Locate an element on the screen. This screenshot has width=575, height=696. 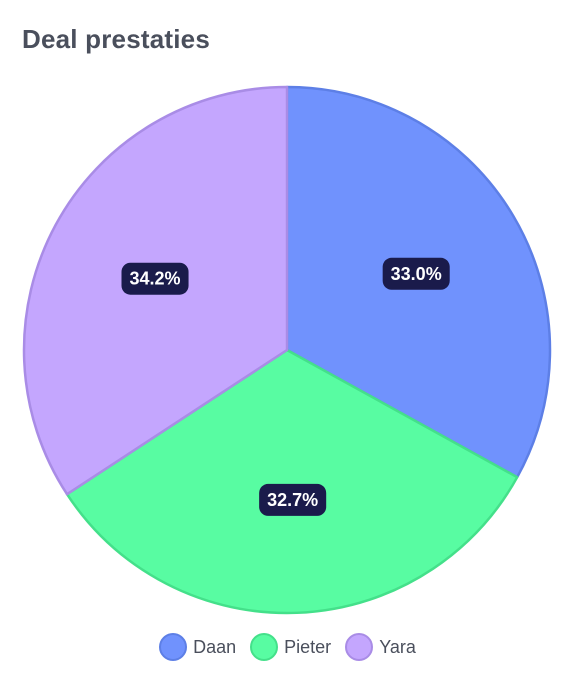
slice-label-yara: 34.2% is located at coordinates (155, 278).